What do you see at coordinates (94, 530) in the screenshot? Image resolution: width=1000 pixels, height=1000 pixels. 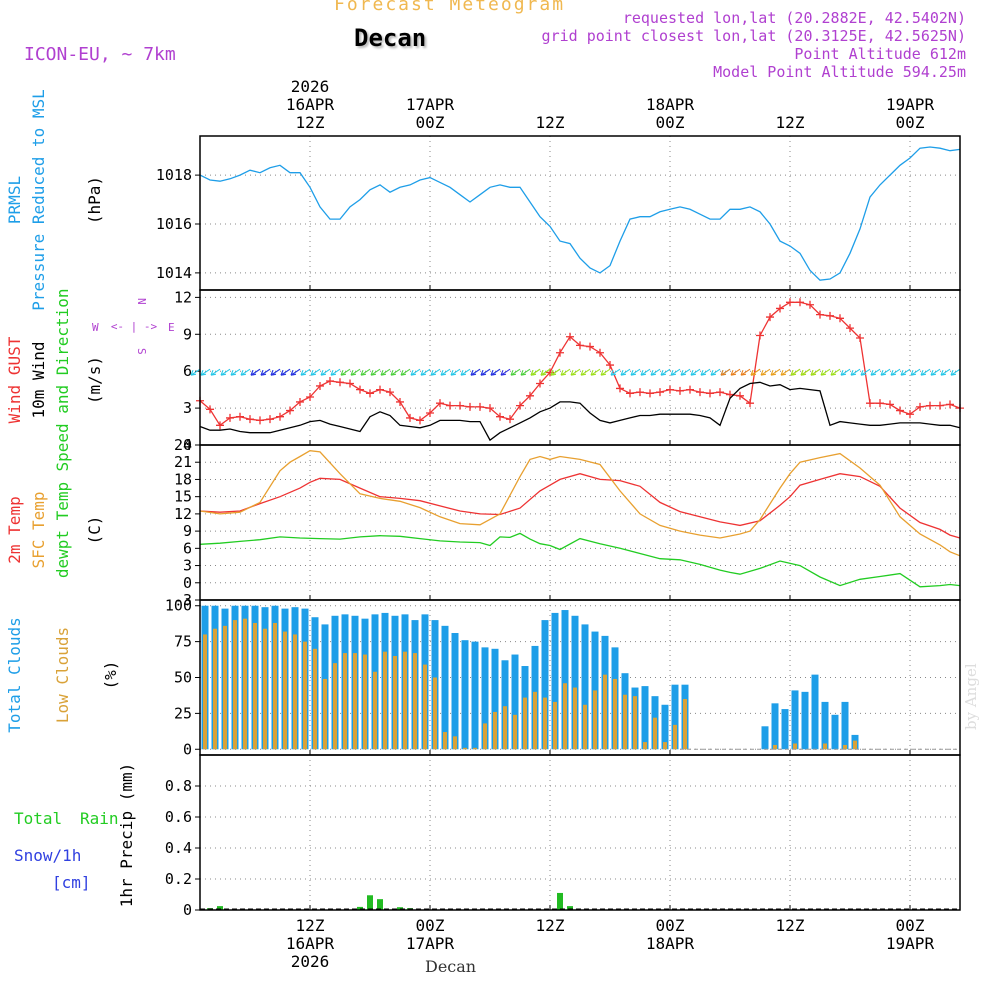 I see `y-axis-label: (C)` at bounding box center [94, 530].